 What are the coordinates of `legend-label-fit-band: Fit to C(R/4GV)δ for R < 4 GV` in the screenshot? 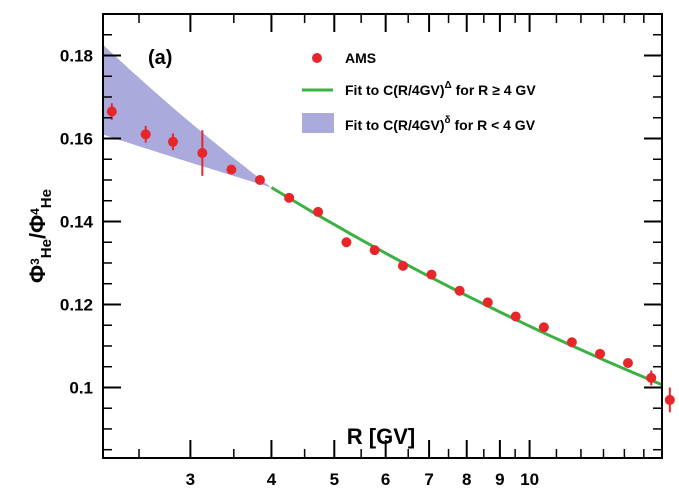 It's located at (440, 124).